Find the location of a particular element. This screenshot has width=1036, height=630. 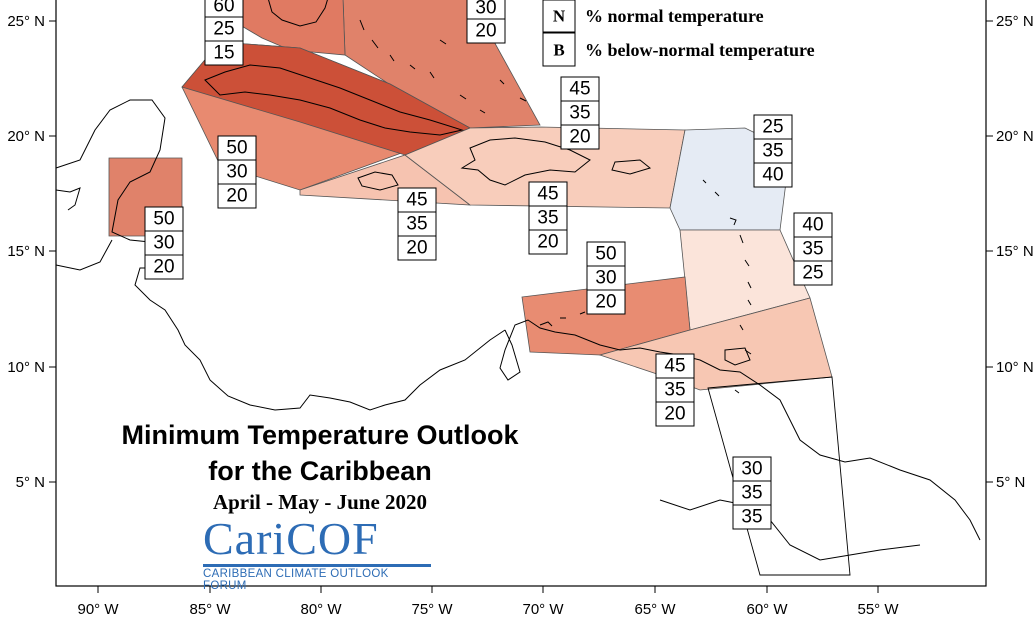

lon-label-65: 65° W is located at coordinates (655, 609).